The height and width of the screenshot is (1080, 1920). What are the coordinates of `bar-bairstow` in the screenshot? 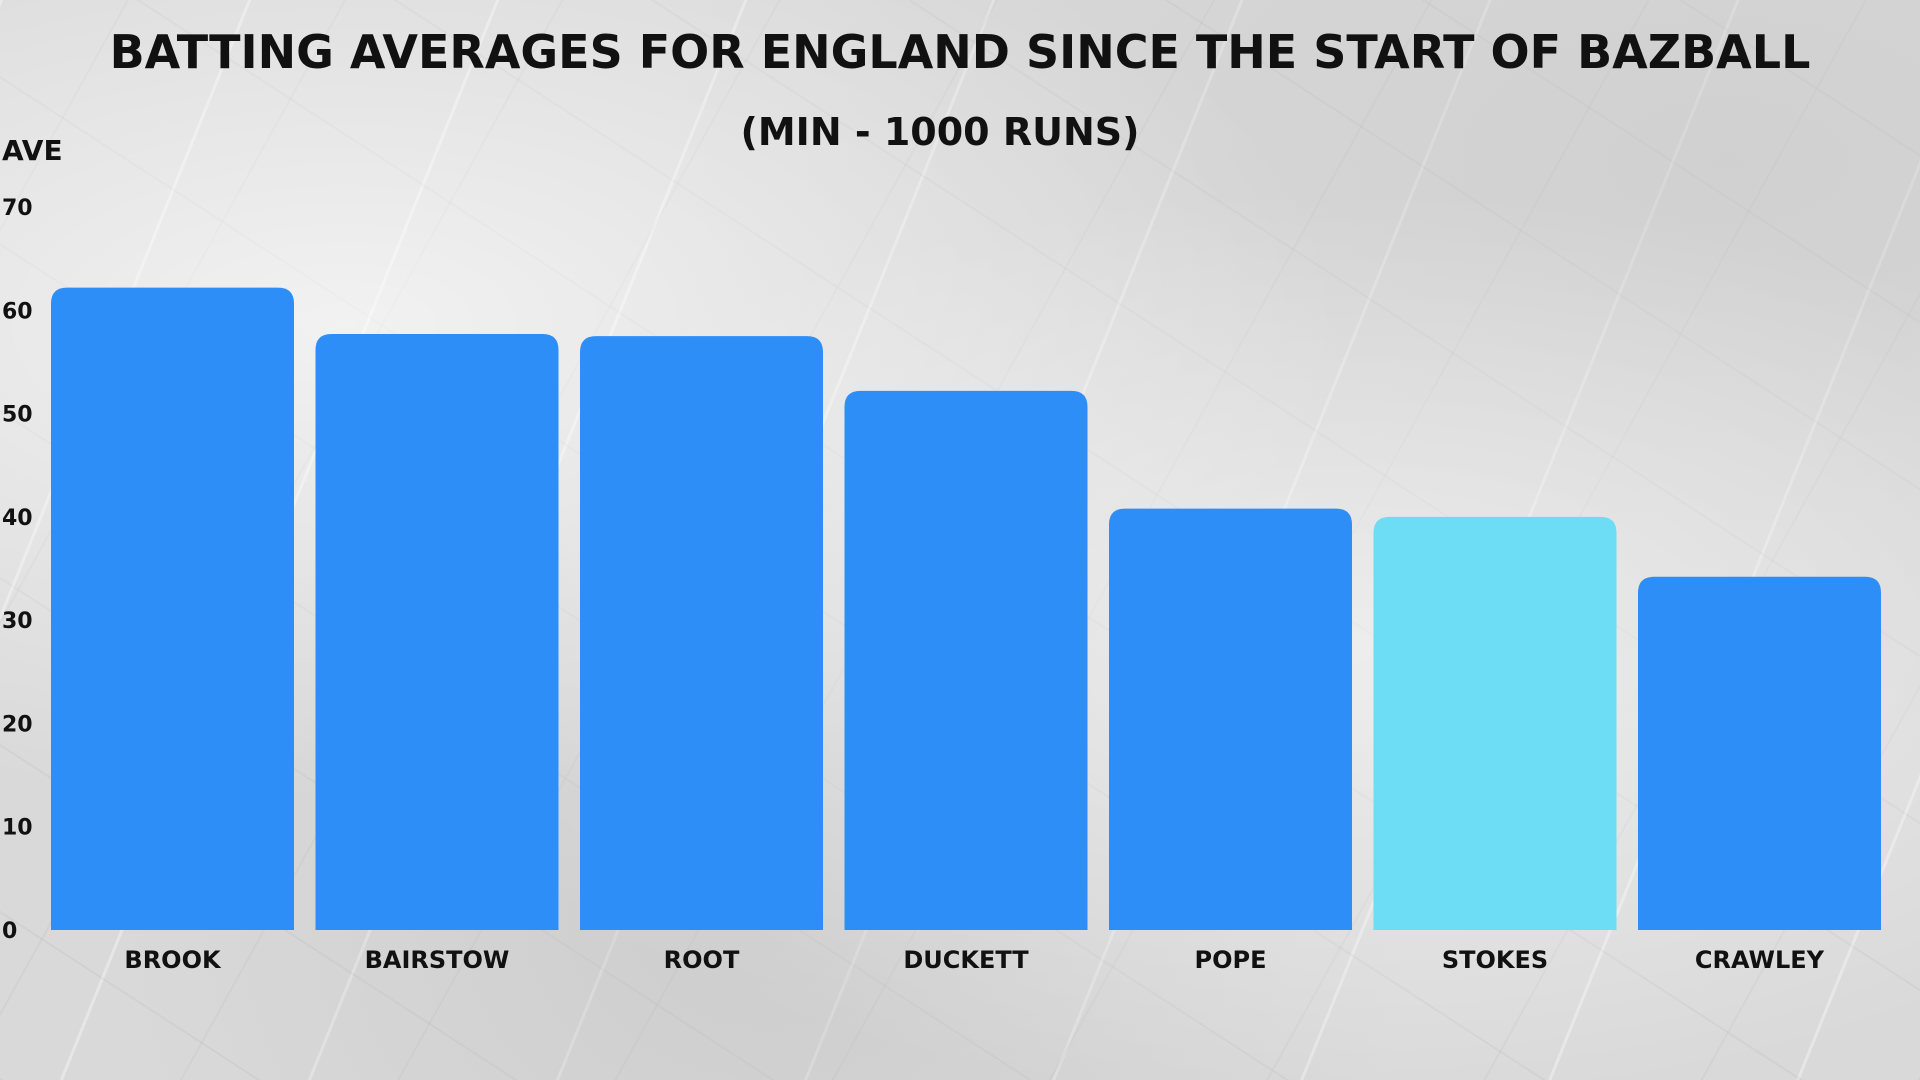 It's located at (437, 632).